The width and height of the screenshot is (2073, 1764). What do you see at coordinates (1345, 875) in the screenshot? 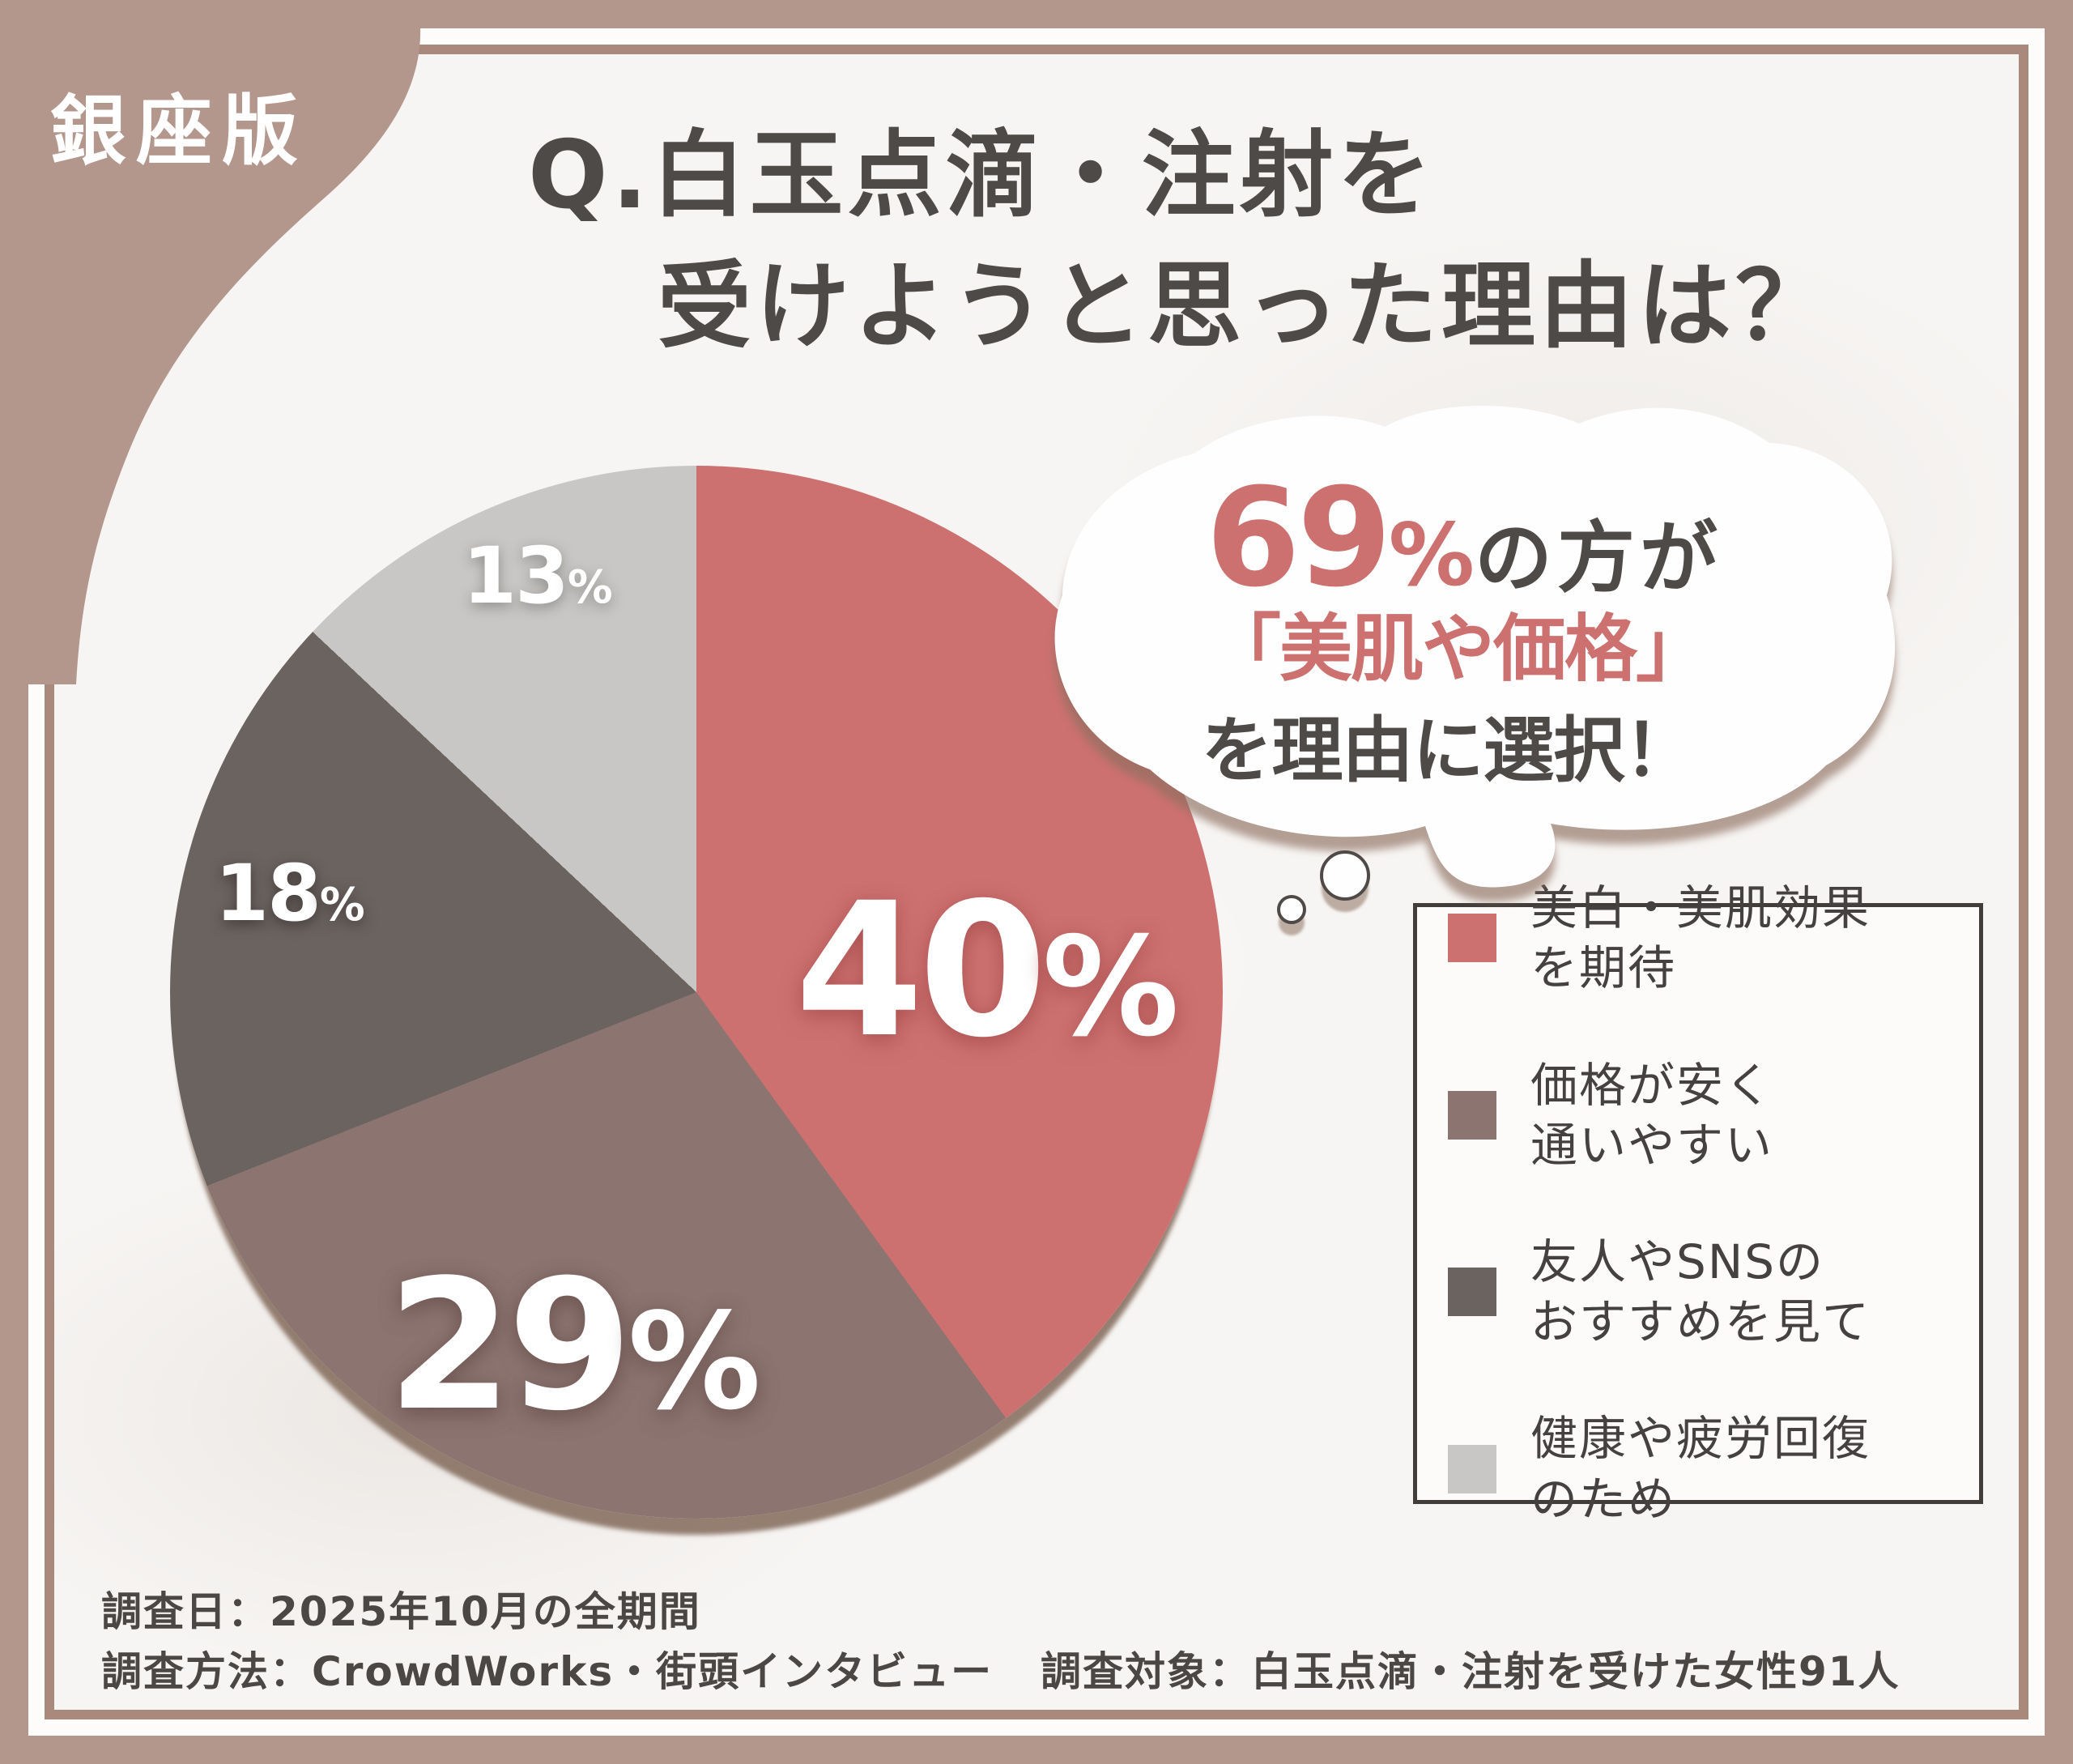
I see `thought-dot-large` at bounding box center [1345, 875].